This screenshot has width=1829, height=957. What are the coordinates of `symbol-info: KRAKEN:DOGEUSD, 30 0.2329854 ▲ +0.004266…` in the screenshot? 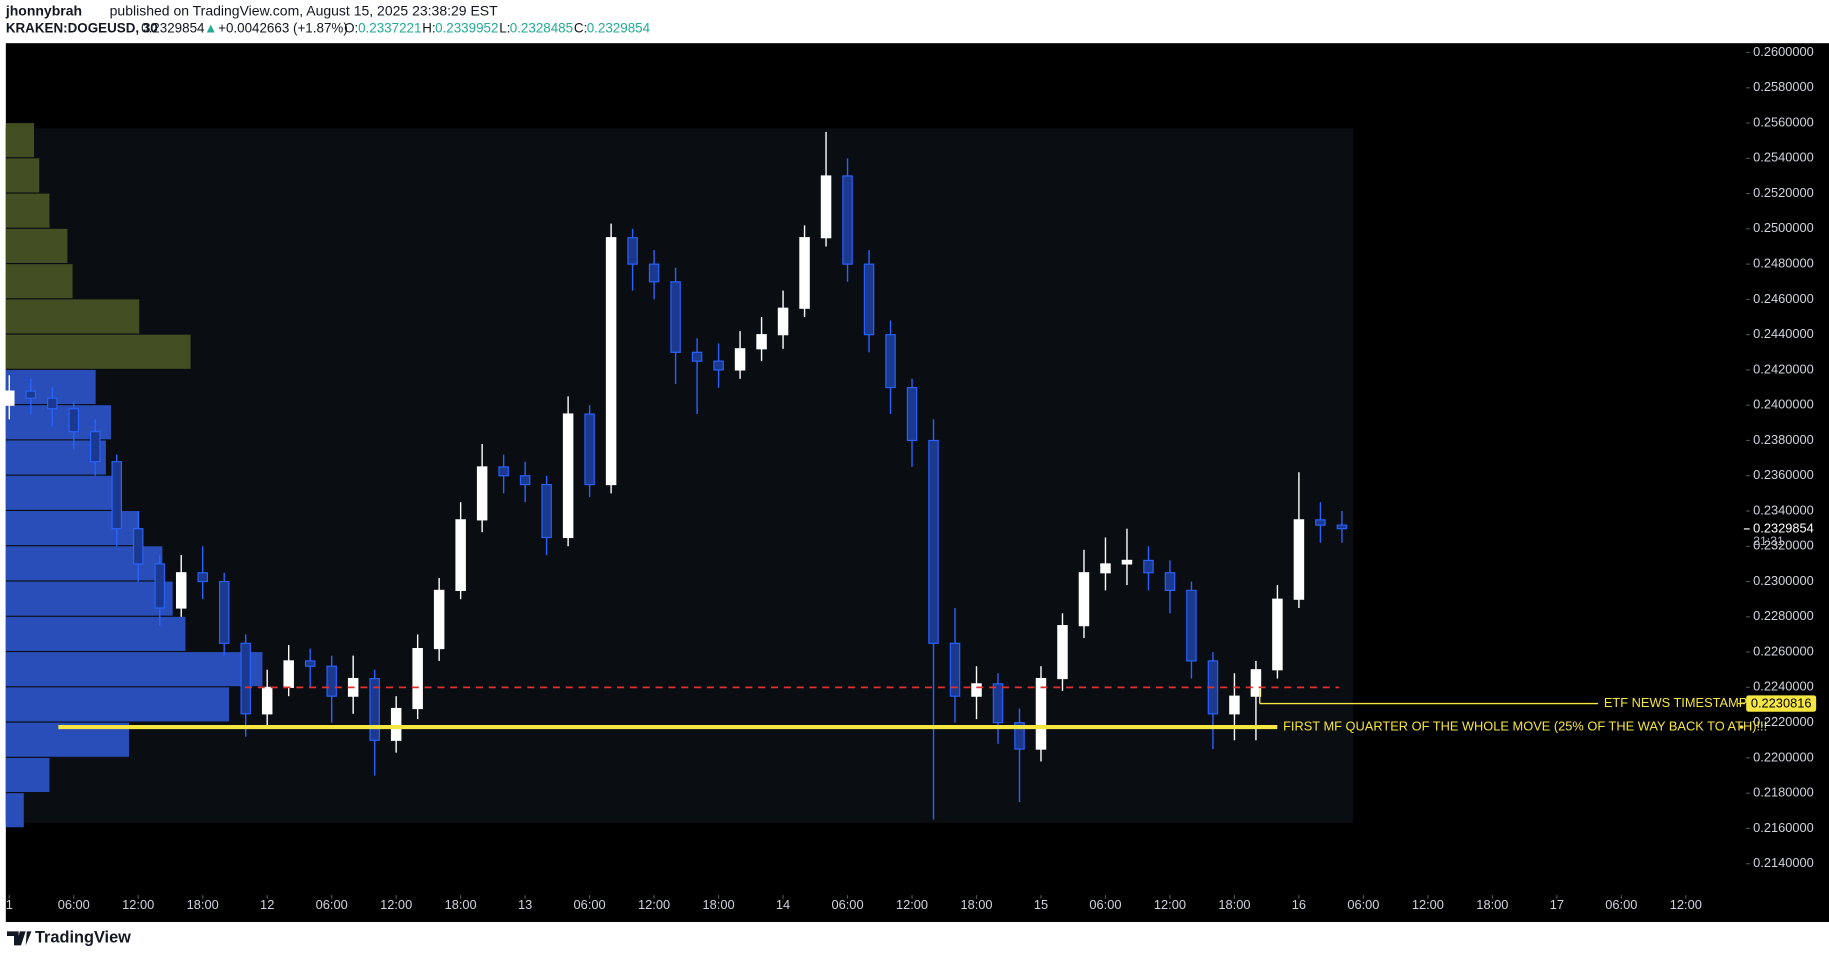 It's located at (328, 28).